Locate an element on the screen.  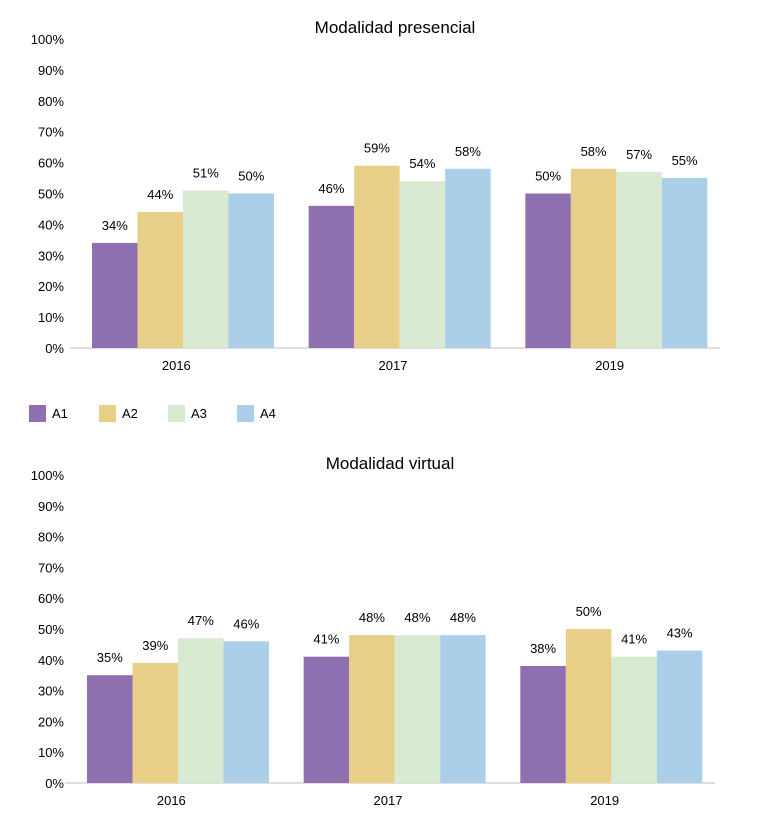
data-label: 47% is located at coordinates (201, 620).